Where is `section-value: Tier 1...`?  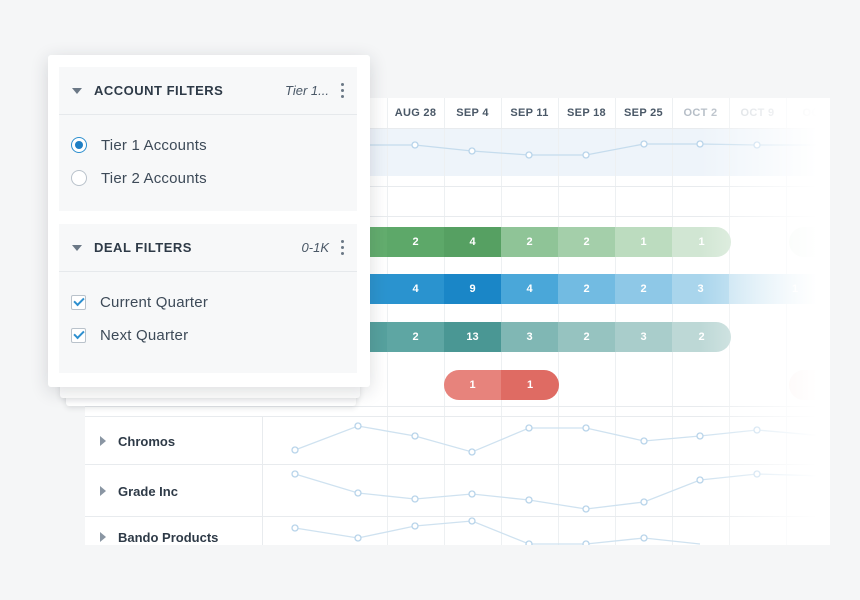
section-value: Tier 1... is located at coordinates (307, 90).